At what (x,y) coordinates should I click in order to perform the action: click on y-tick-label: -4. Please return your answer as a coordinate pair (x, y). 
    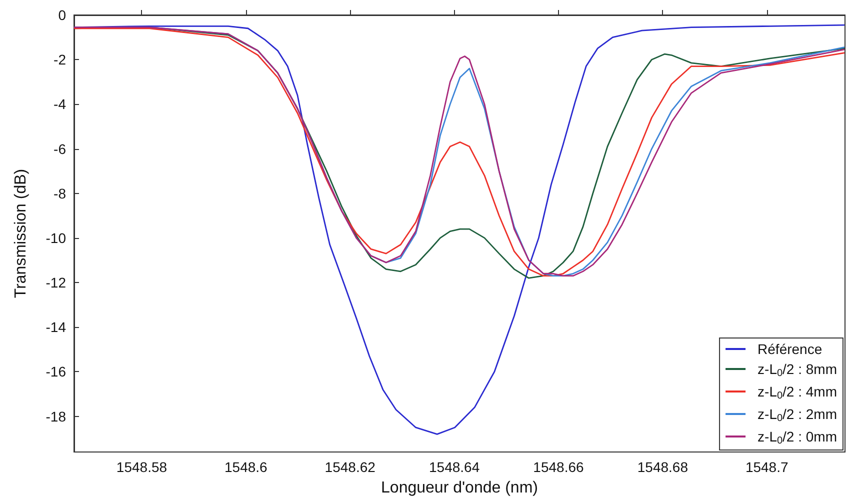
    Looking at the image, I should click on (60, 104).